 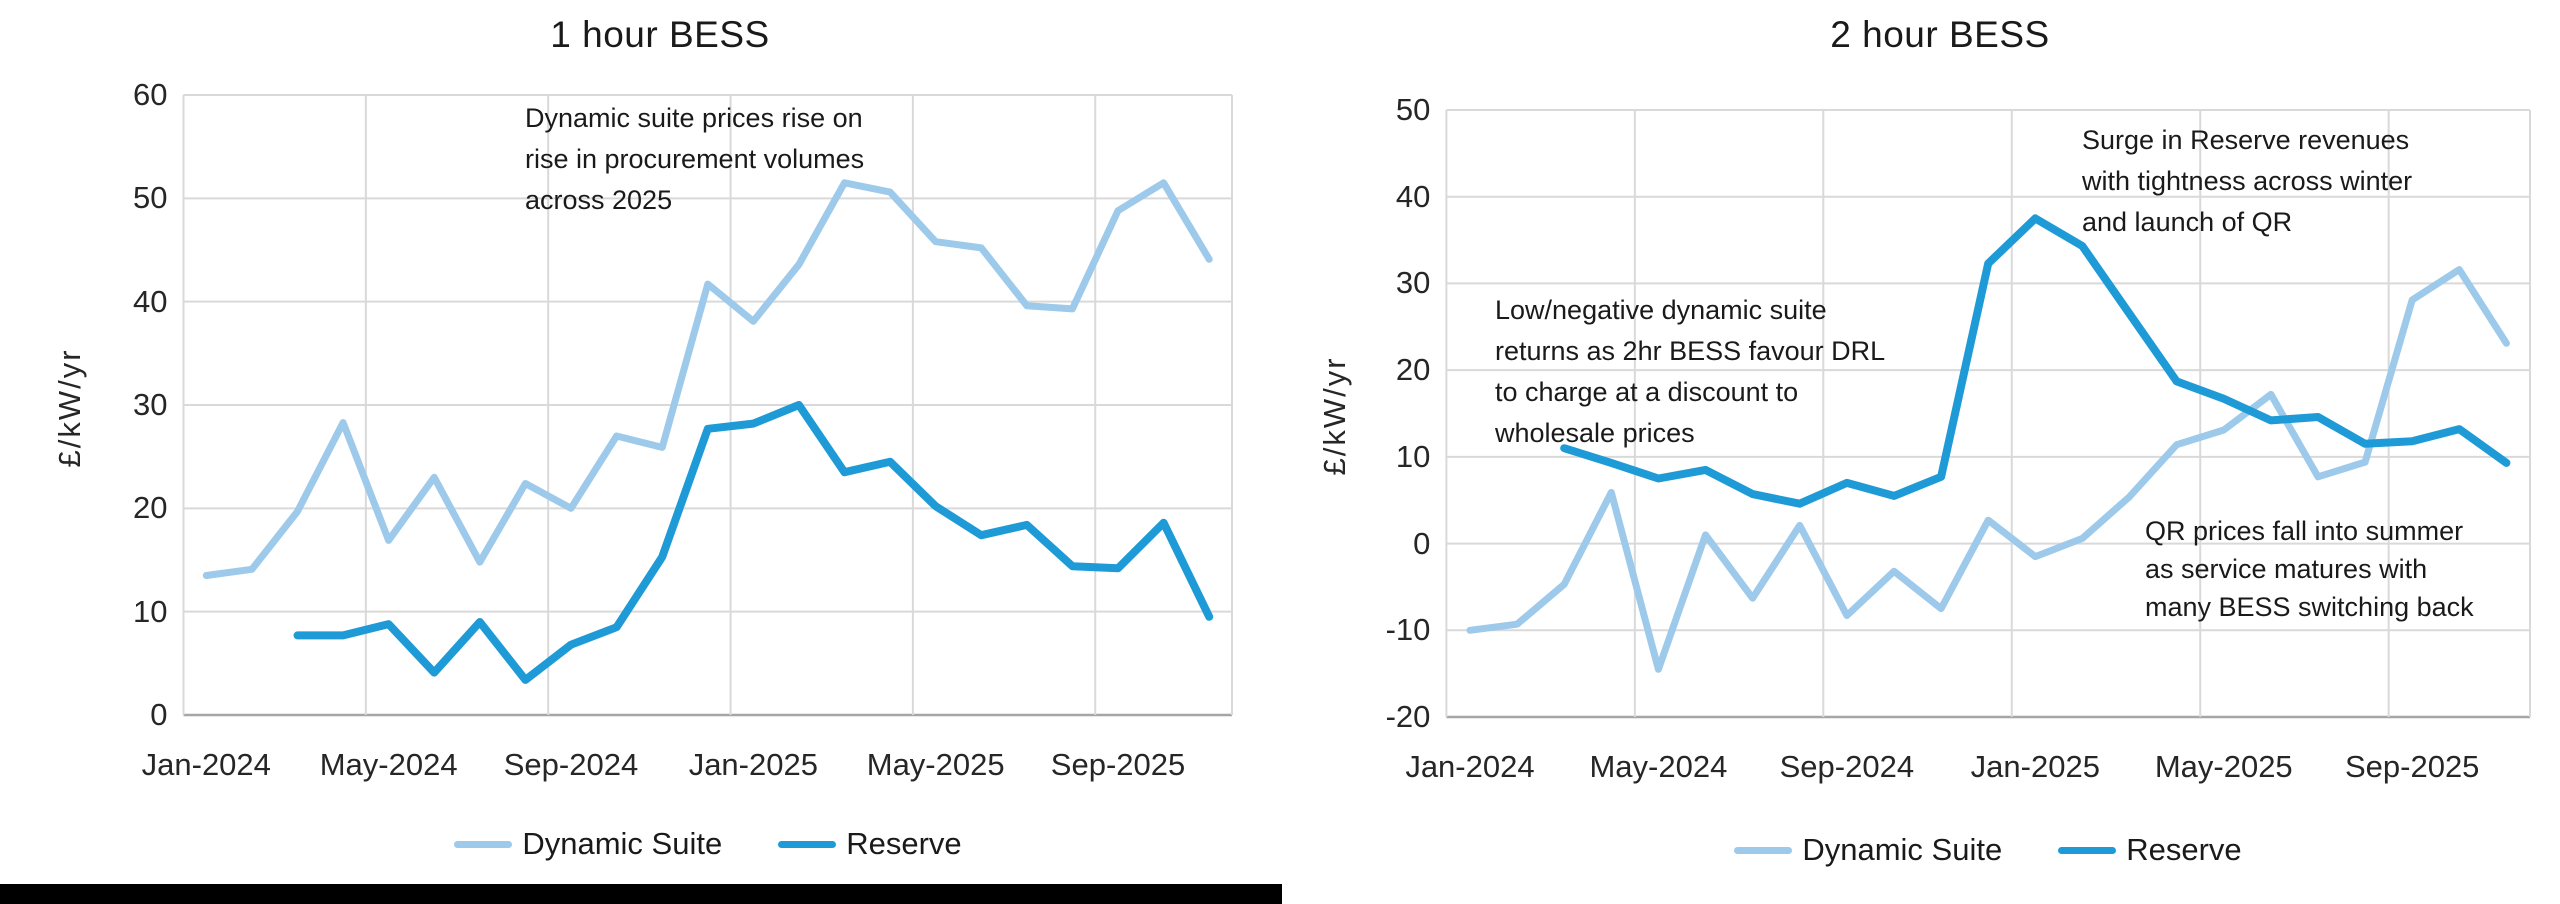 I want to click on chart-title-1hr: 1 hour BESS, so click(x=660, y=34).